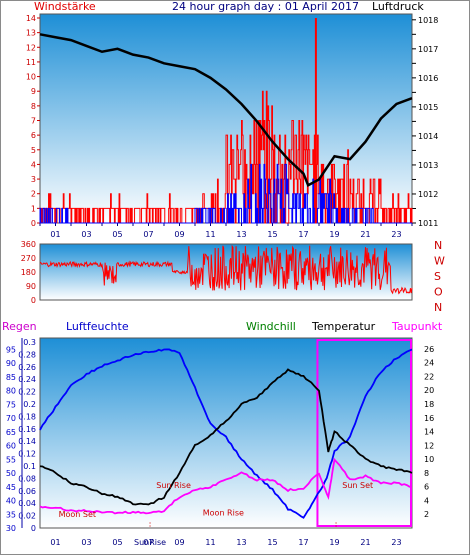 The width and height of the screenshot is (470, 555). I want to click on x-tick-label: 07, so click(148, 234).